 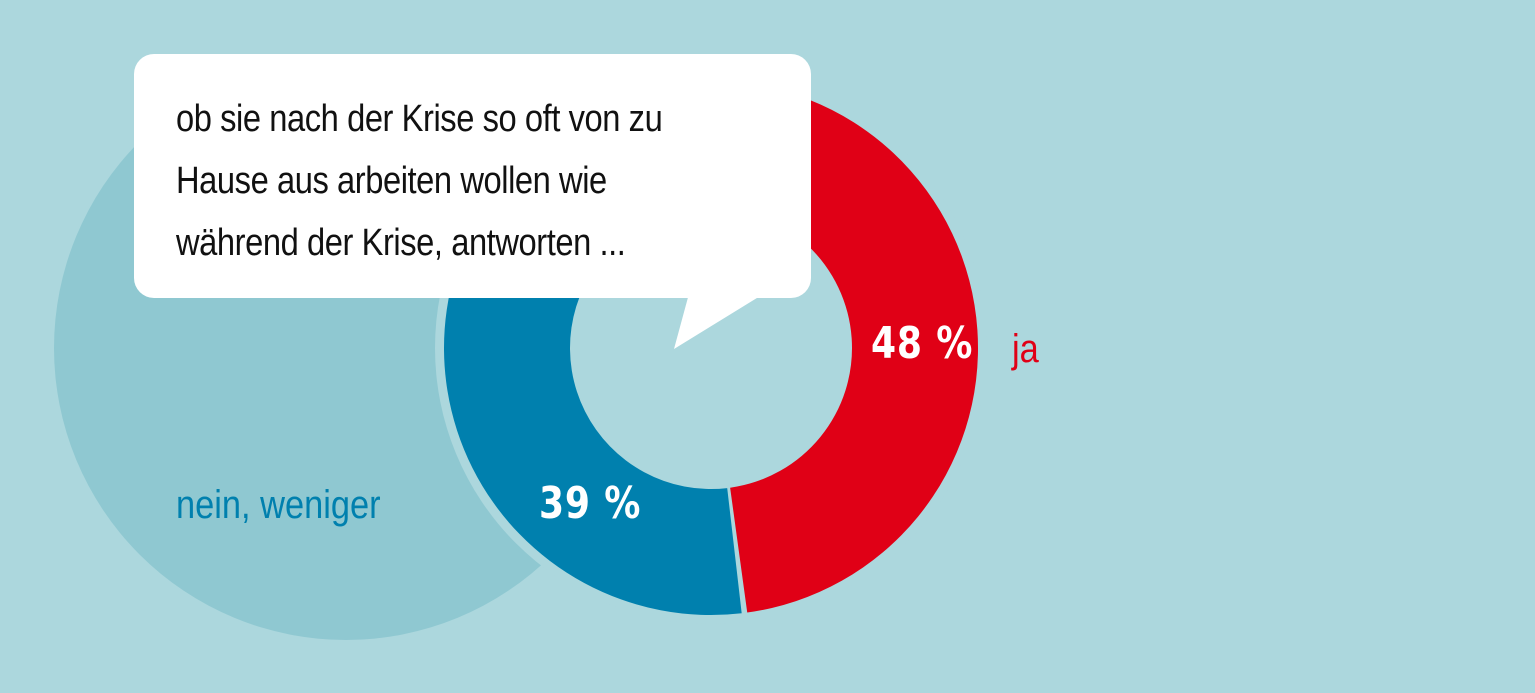 I want to click on value-label-ja: 48 %, so click(x=922, y=343).